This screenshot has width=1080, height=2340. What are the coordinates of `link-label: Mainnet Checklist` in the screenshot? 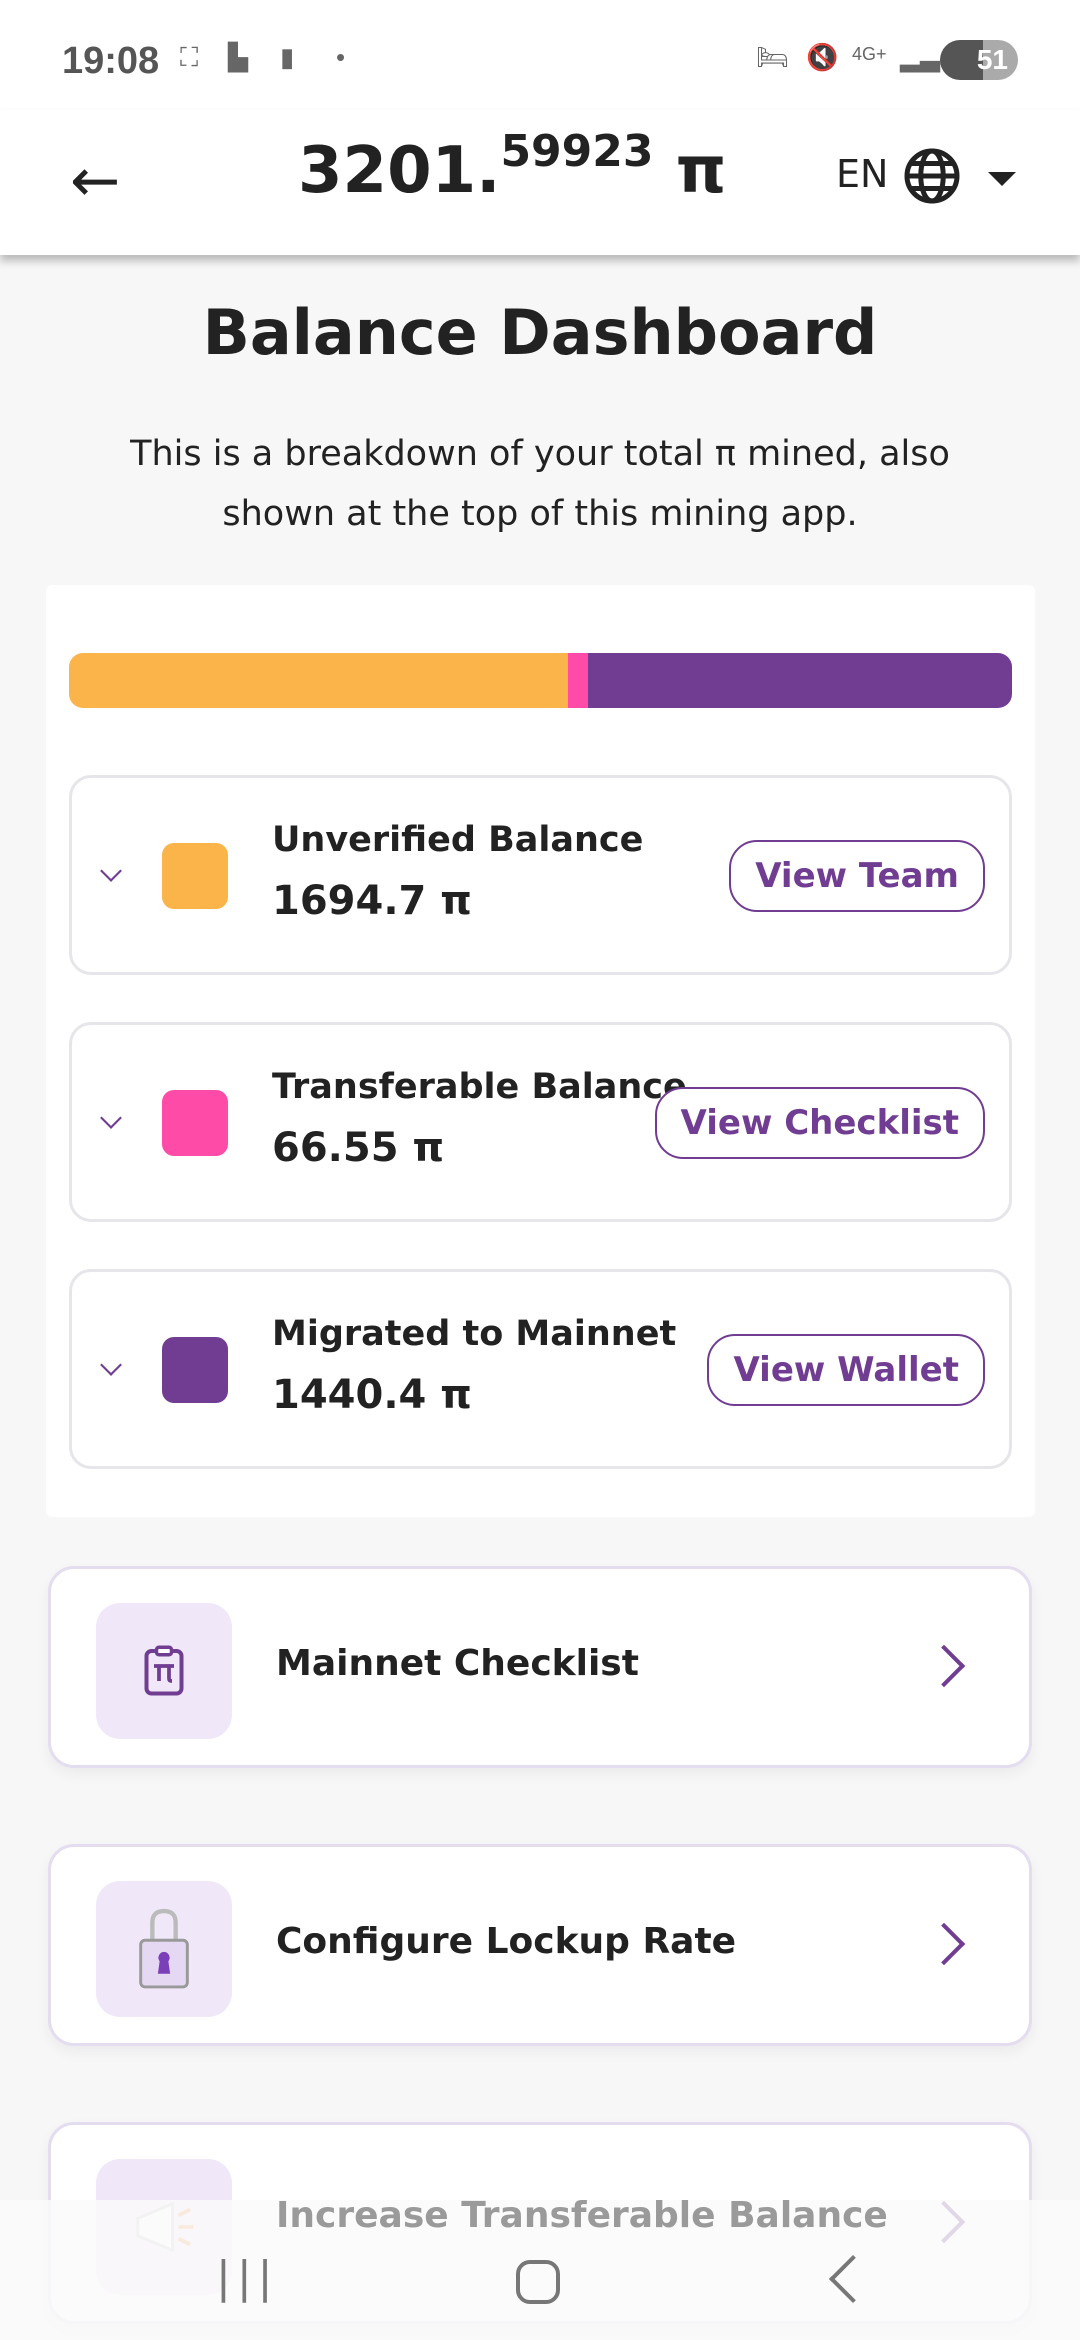 It's located at (457, 1663).